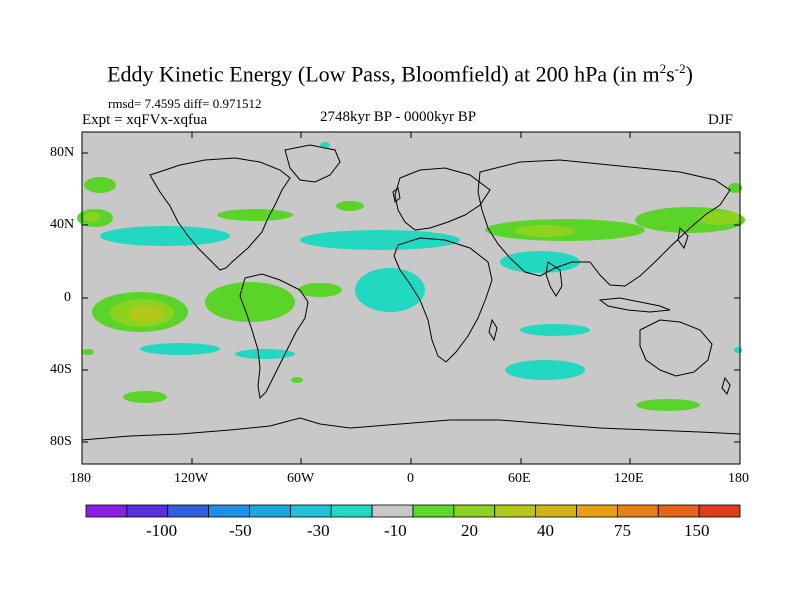  What do you see at coordinates (622, 530) in the screenshot?
I see `colorbar-label: 75` at bounding box center [622, 530].